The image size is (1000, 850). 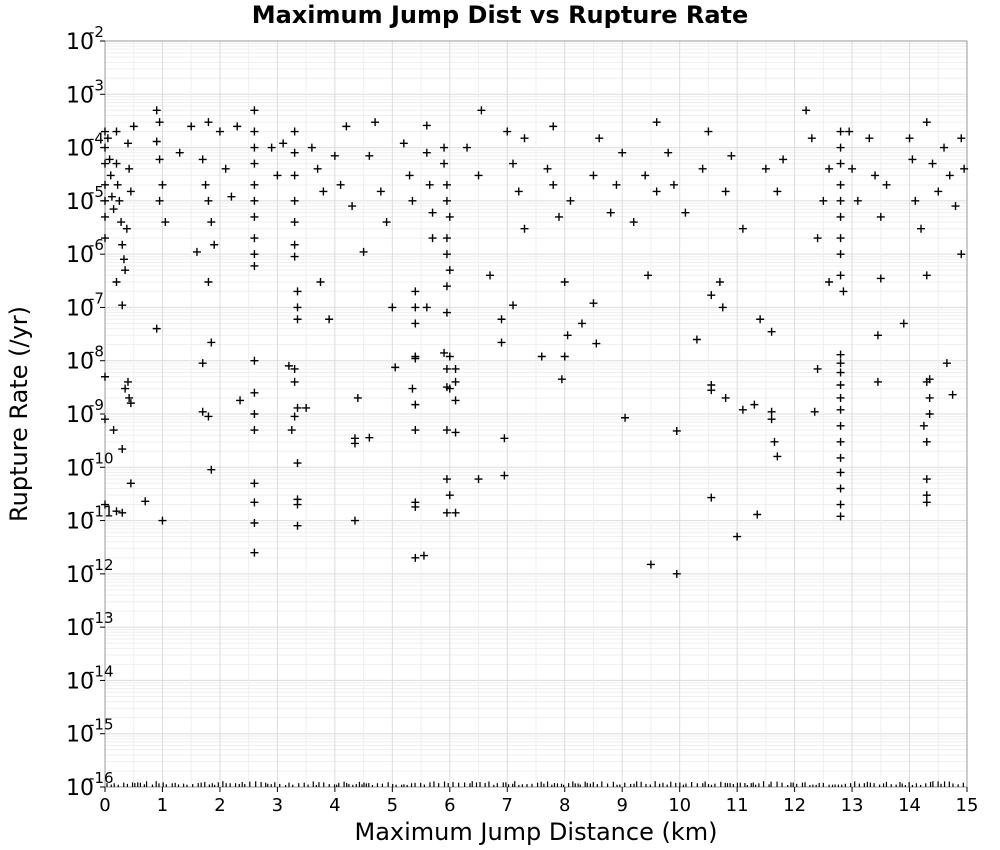 What do you see at coordinates (564, 805) in the screenshot?
I see `x-tick-label: 8` at bounding box center [564, 805].